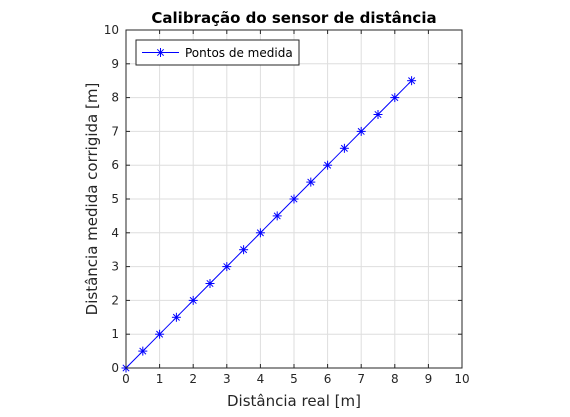  What do you see at coordinates (115, 233) in the screenshot?
I see `y-tick-label: 4` at bounding box center [115, 233].